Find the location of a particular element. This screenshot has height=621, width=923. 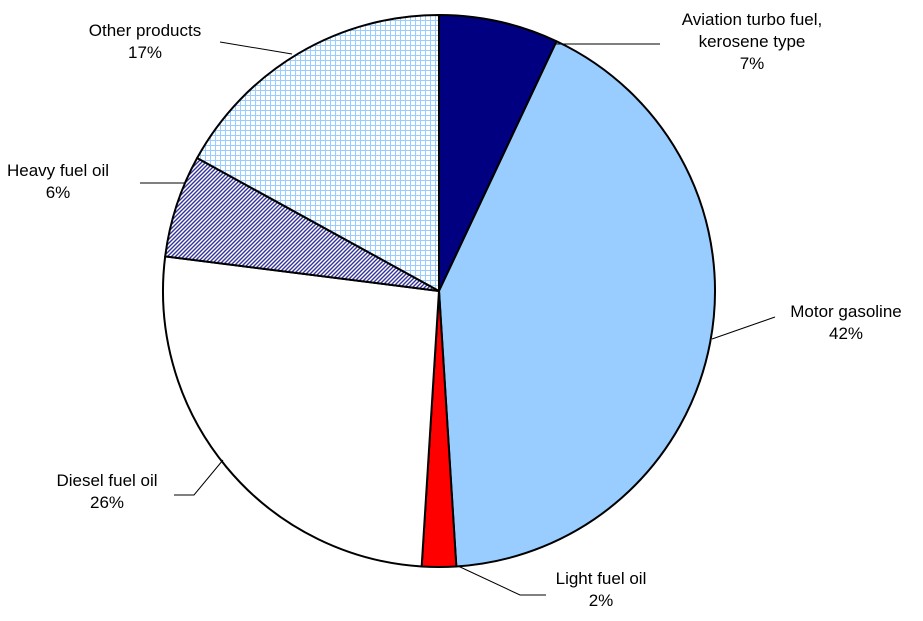

slice-name-heavy-fuel-oil: Heavy fuel oil is located at coordinates (58, 170).